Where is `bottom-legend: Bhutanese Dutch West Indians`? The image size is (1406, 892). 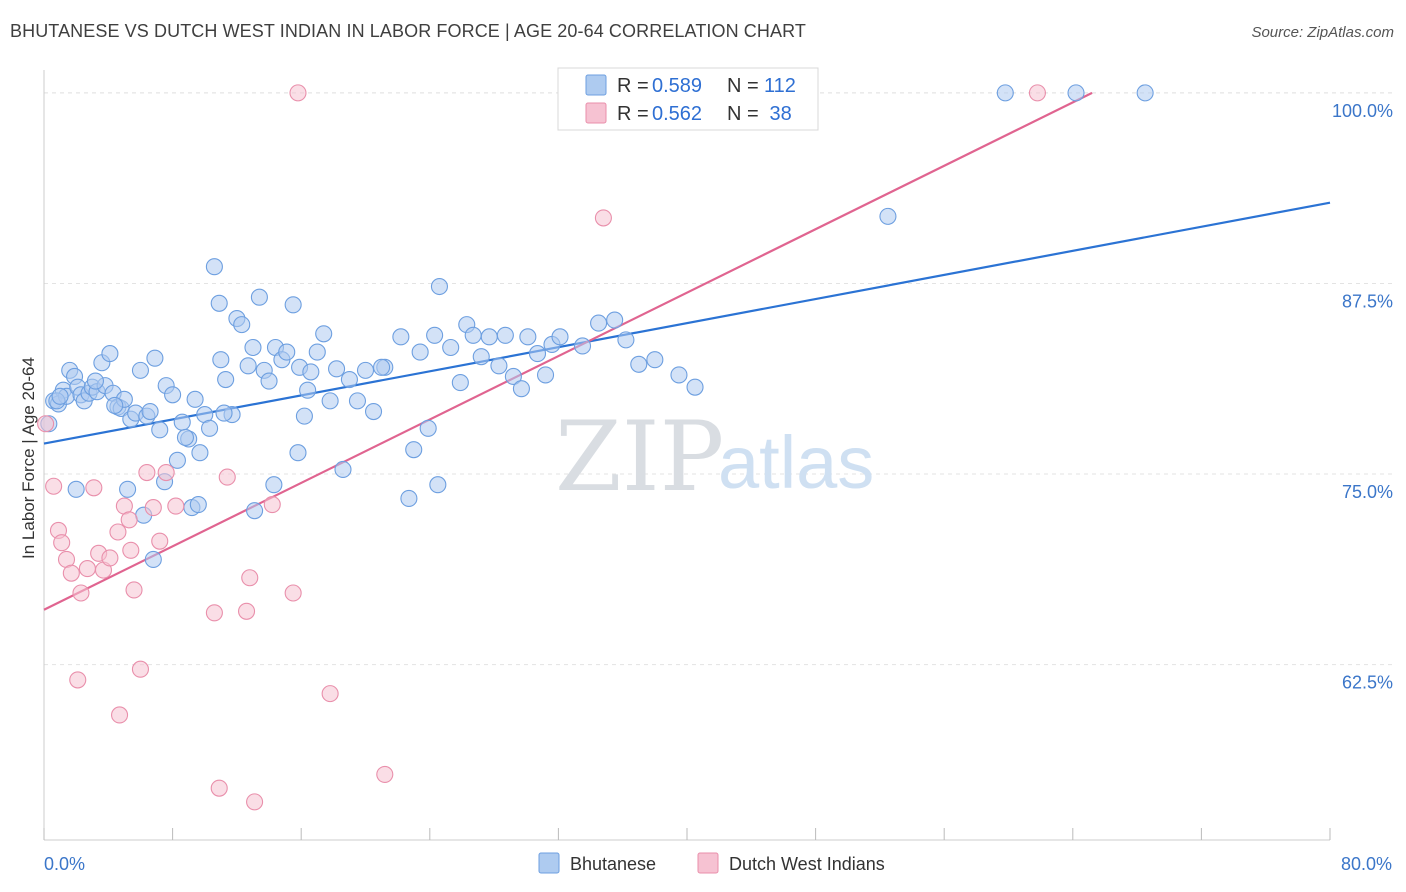
bottom-legend: Bhutanese Dutch West Indians is located at coordinates (711, 863).